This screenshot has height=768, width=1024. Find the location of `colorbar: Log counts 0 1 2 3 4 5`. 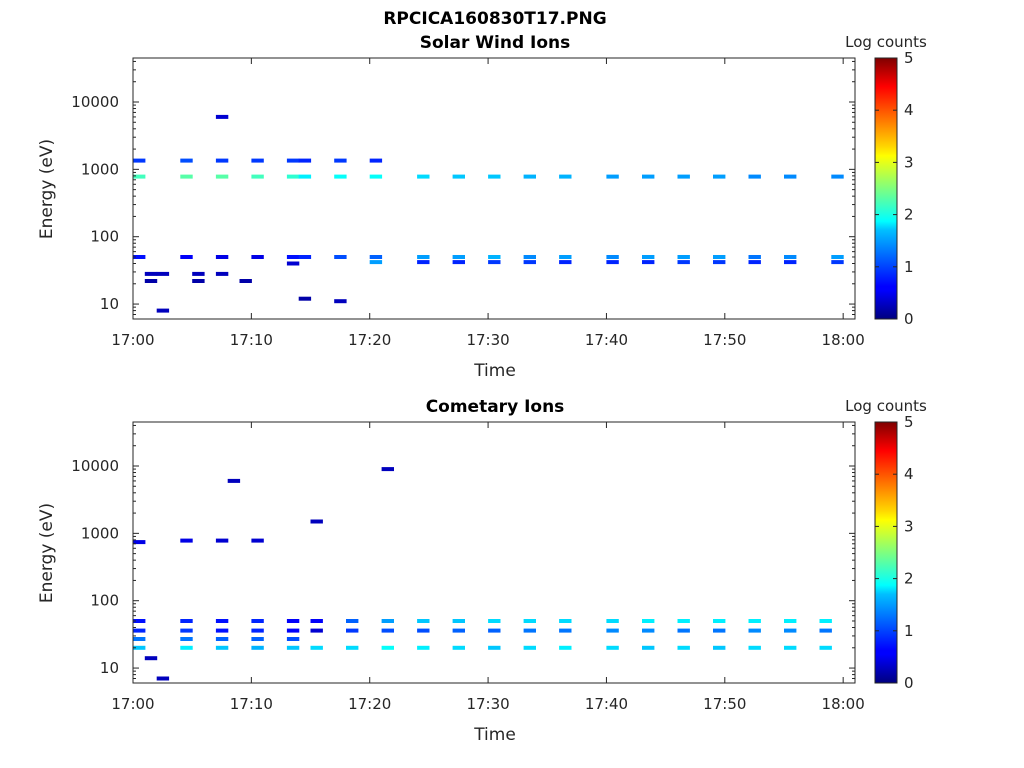

colorbar: Log counts 0 1 2 3 4 5 is located at coordinates (886, 544).